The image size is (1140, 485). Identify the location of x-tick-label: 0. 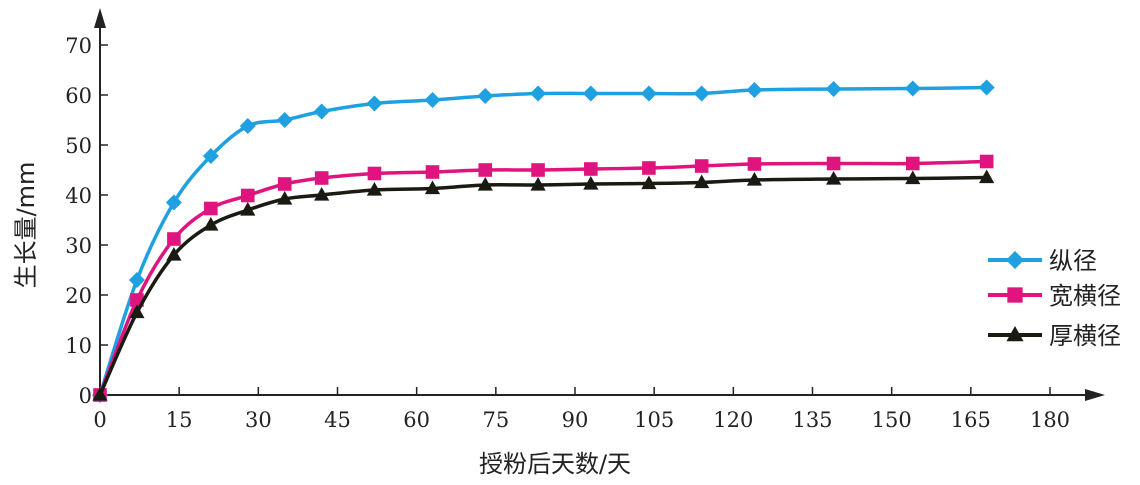
(99, 420).